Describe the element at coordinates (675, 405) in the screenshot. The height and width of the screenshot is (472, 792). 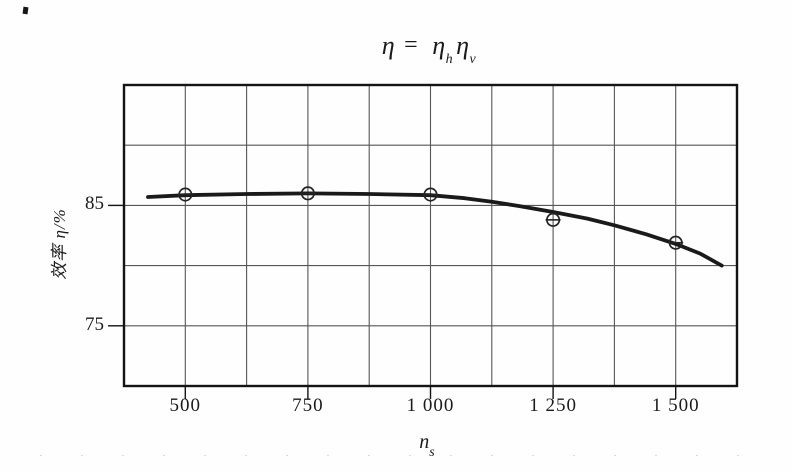
I see `x-tick-label: 1 500` at that location.